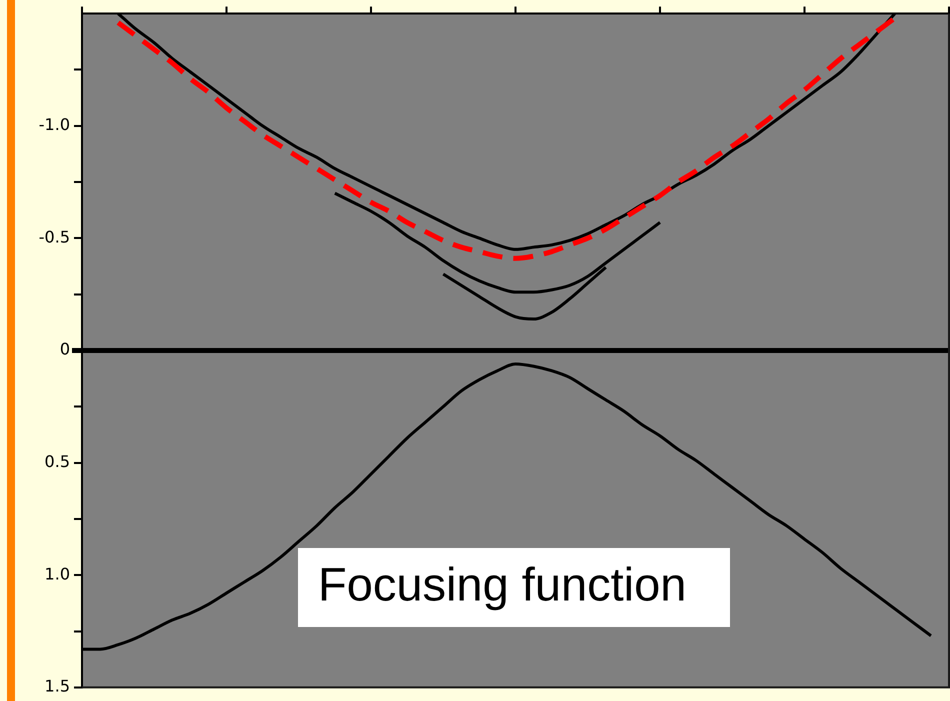  Describe the element at coordinates (57, 461) in the screenshot. I see `y-tick-label: 0.5` at that location.